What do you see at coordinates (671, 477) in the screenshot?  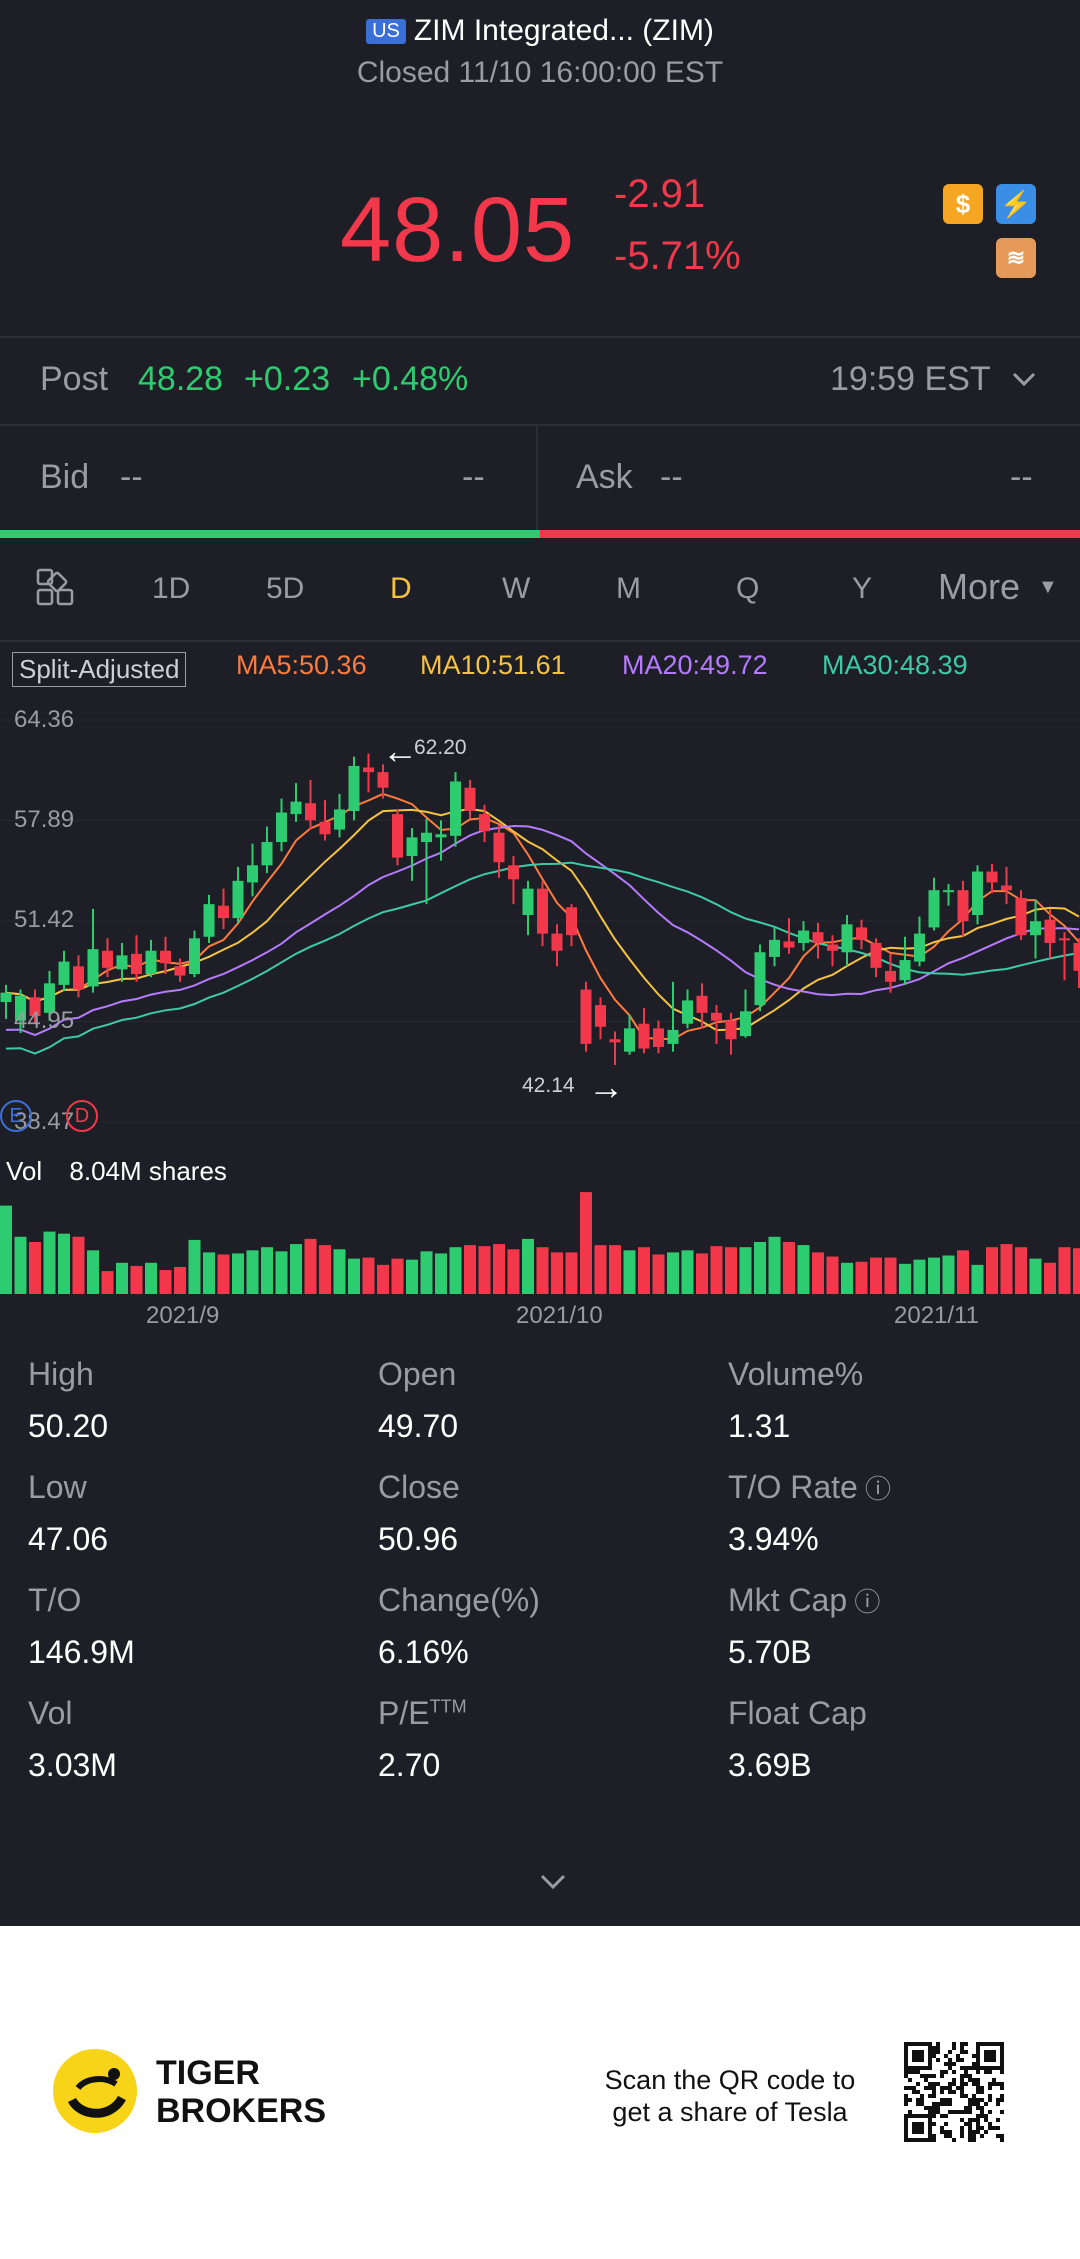 I see `ask-price: --` at bounding box center [671, 477].